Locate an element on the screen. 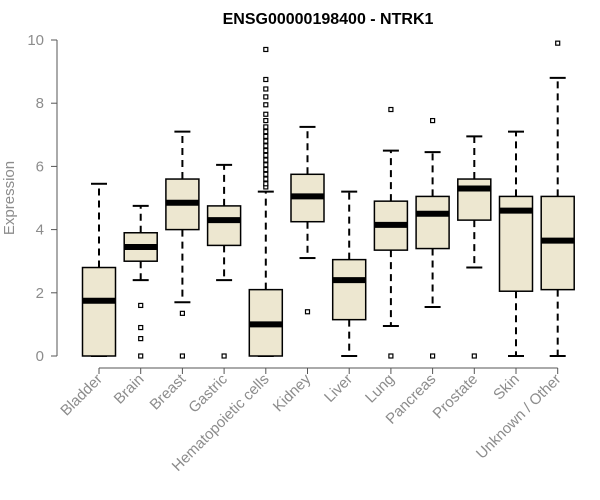 This screenshot has height=500, width=600. x-tick-label: Skin is located at coordinates (506, 387).